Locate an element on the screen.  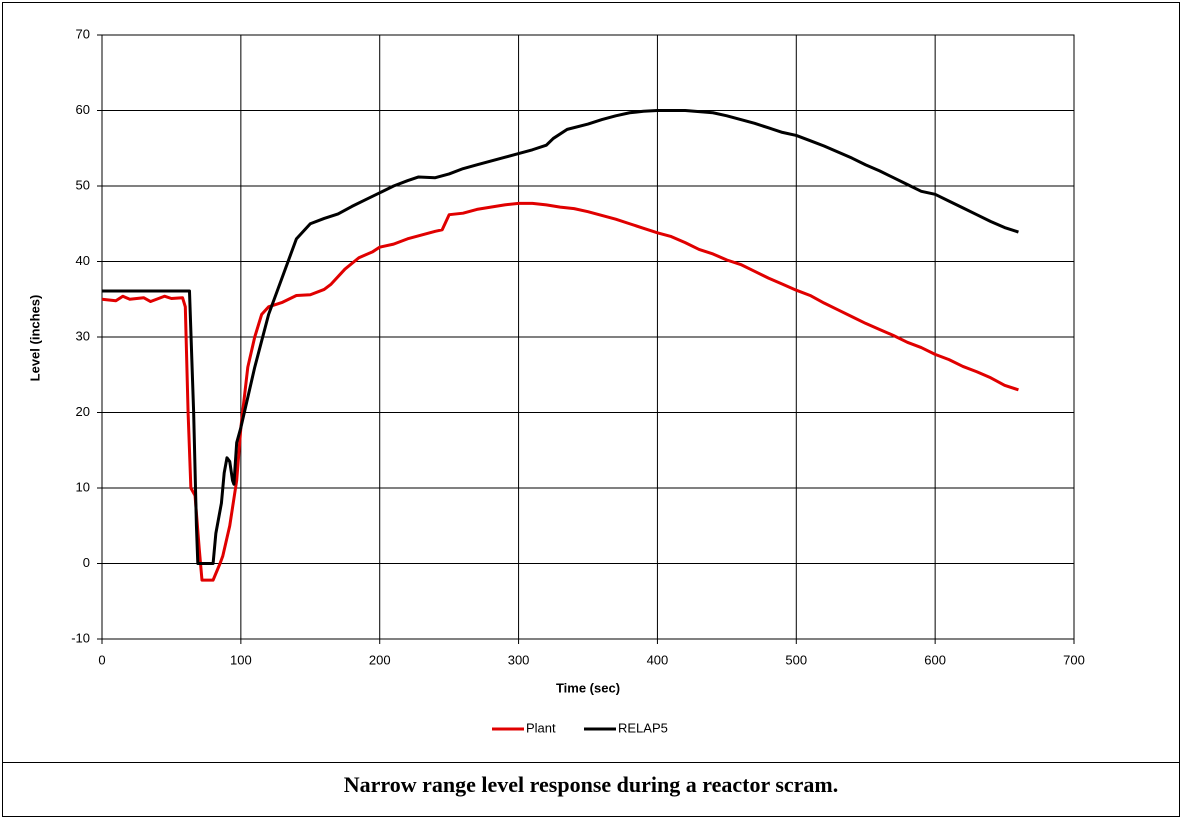
y-tick-label: 20 is located at coordinates (83, 411).